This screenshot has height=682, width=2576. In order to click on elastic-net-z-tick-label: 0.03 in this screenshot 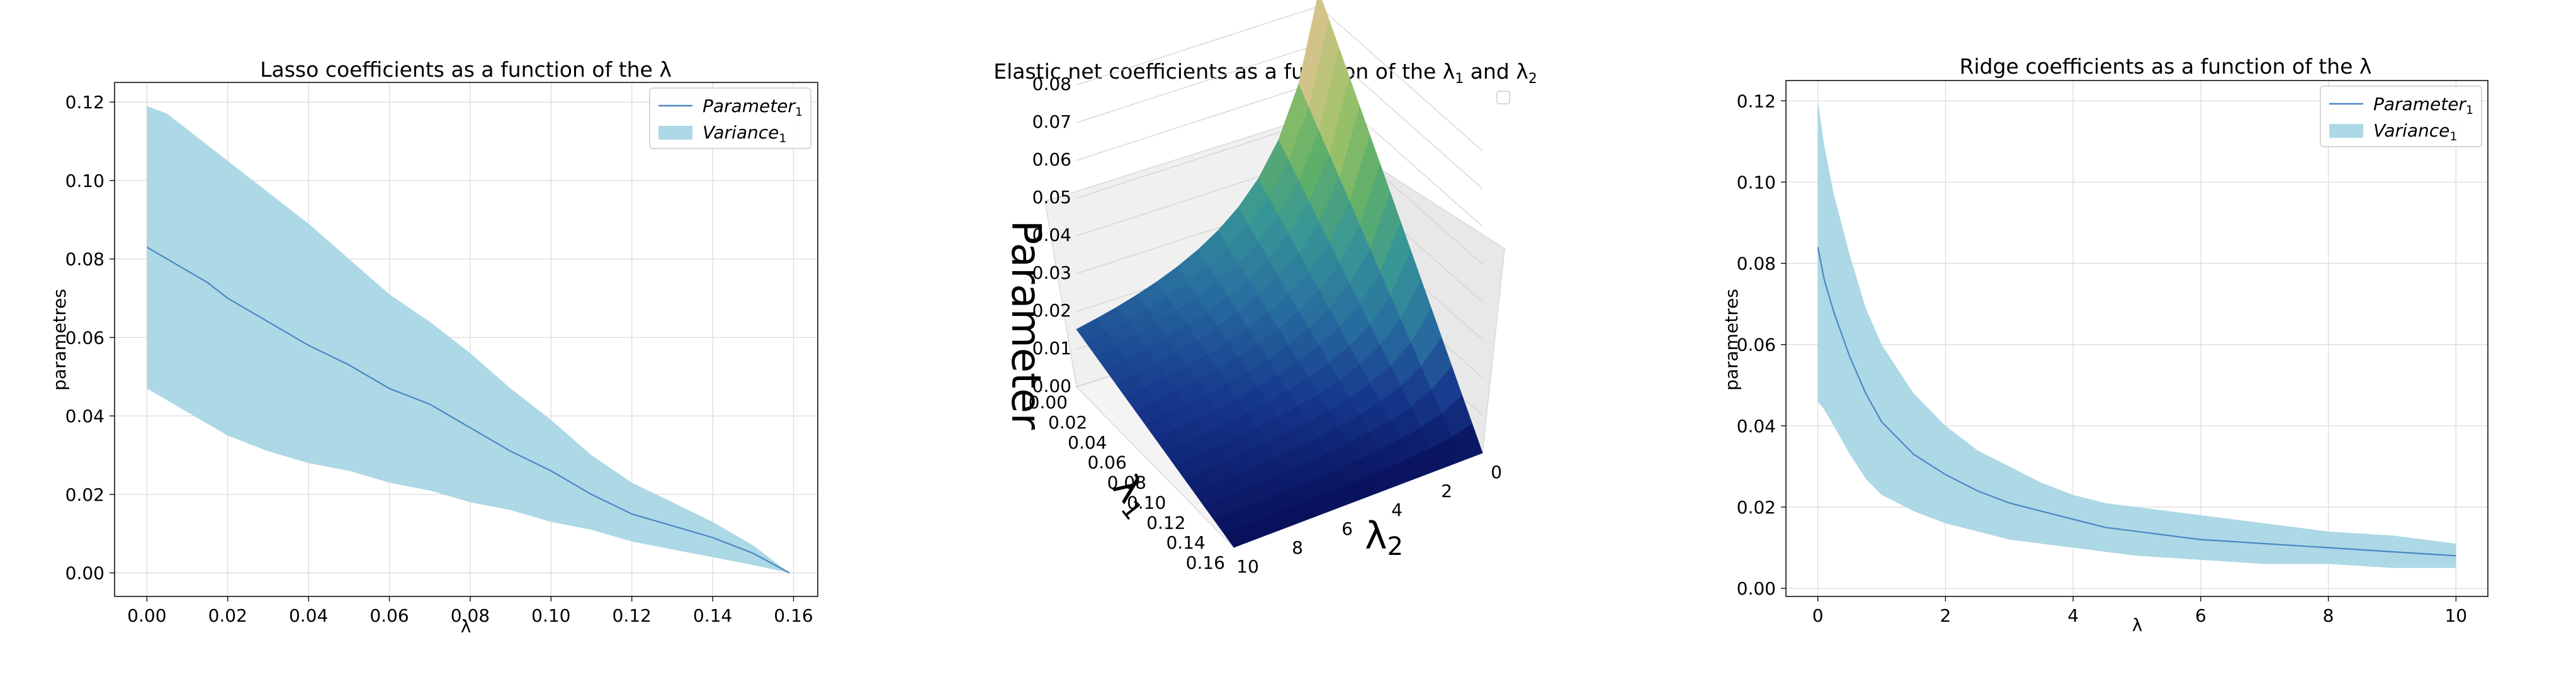, I will do `click(1051, 272)`.